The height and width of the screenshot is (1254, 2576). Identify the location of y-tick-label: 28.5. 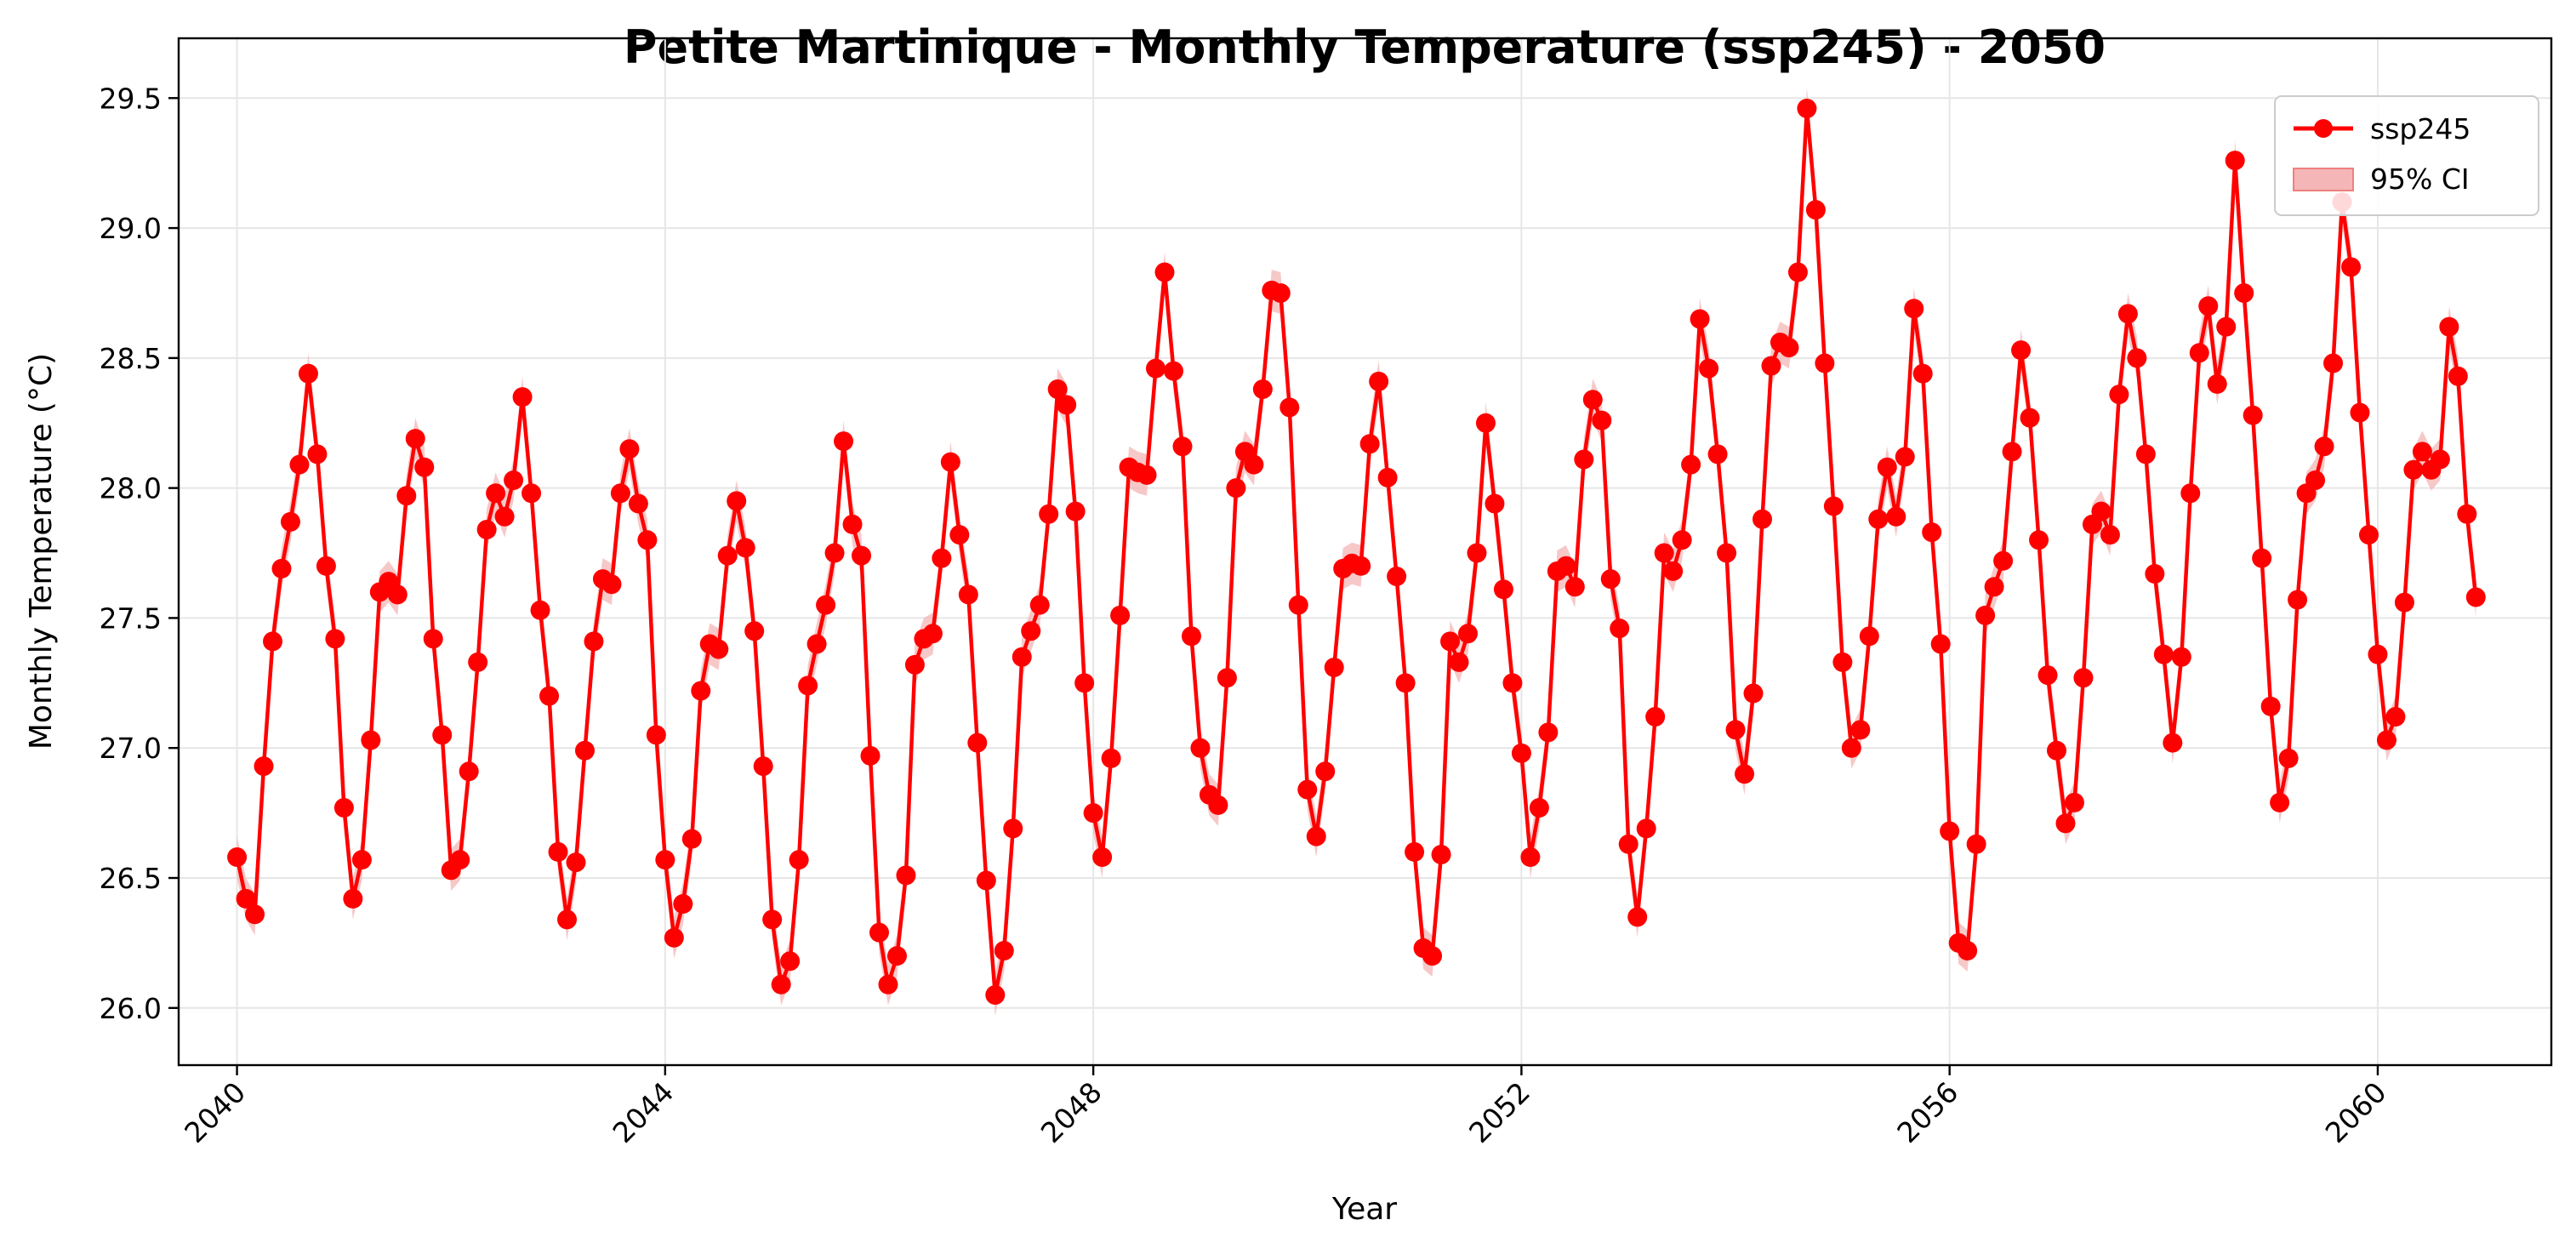
(131, 359).